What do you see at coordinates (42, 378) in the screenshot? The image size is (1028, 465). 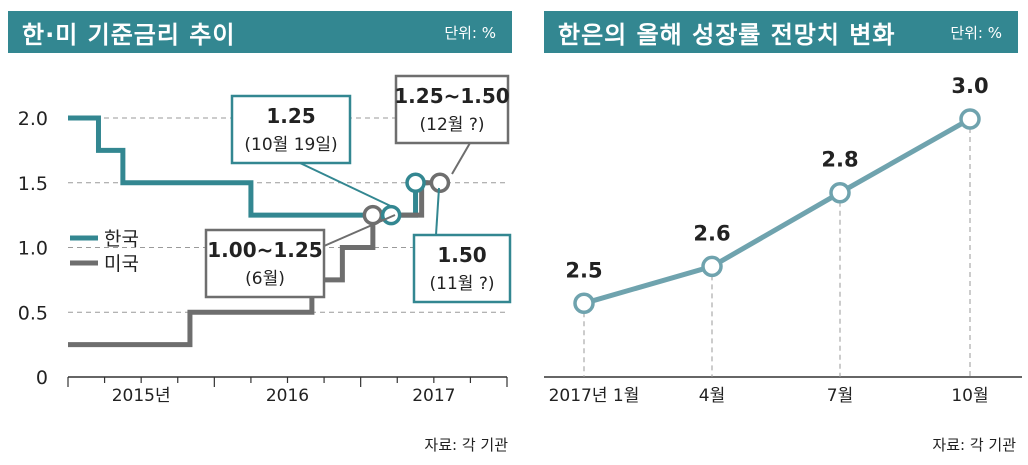 I see `y-tick-label: 0` at bounding box center [42, 378].